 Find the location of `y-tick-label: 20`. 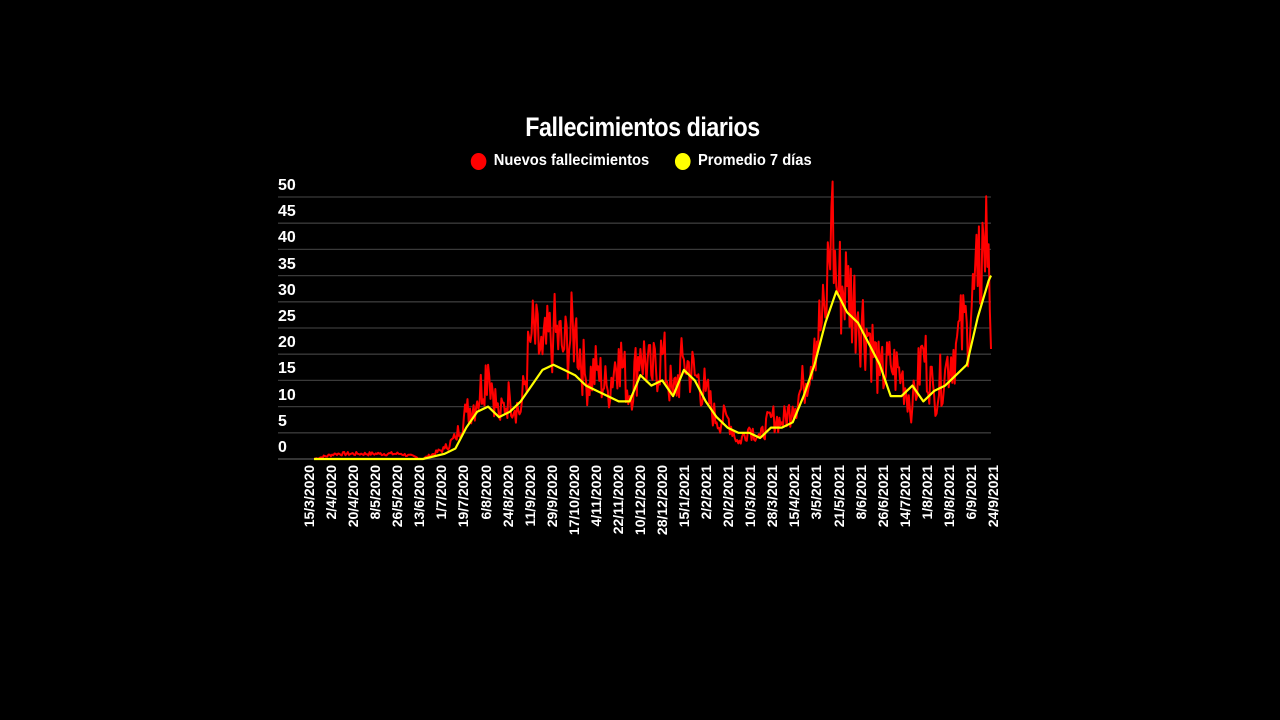

y-tick-label: 20 is located at coordinates (287, 343).